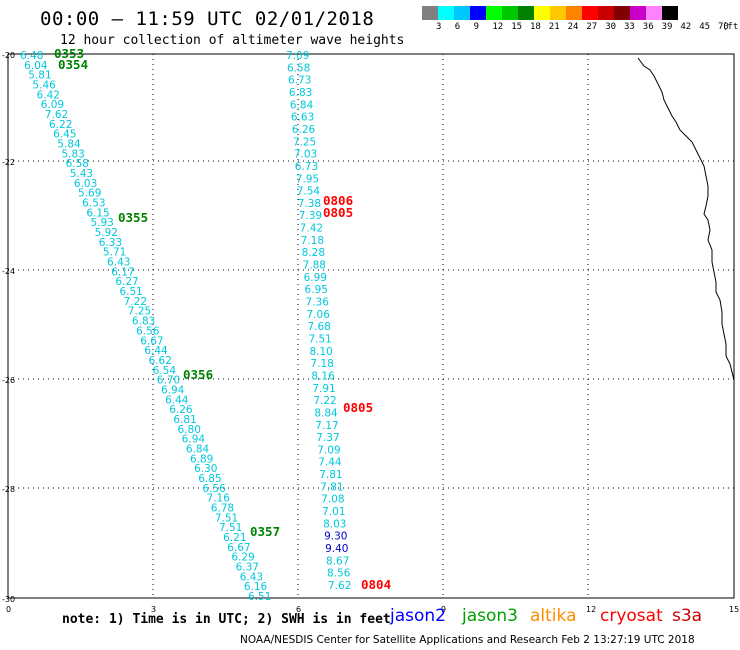 The width and height of the screenshot is (740, 650). Describe the element at coordinates (219, 499) in the screenshot. I see `swh-value-left: 7.16` at that location.